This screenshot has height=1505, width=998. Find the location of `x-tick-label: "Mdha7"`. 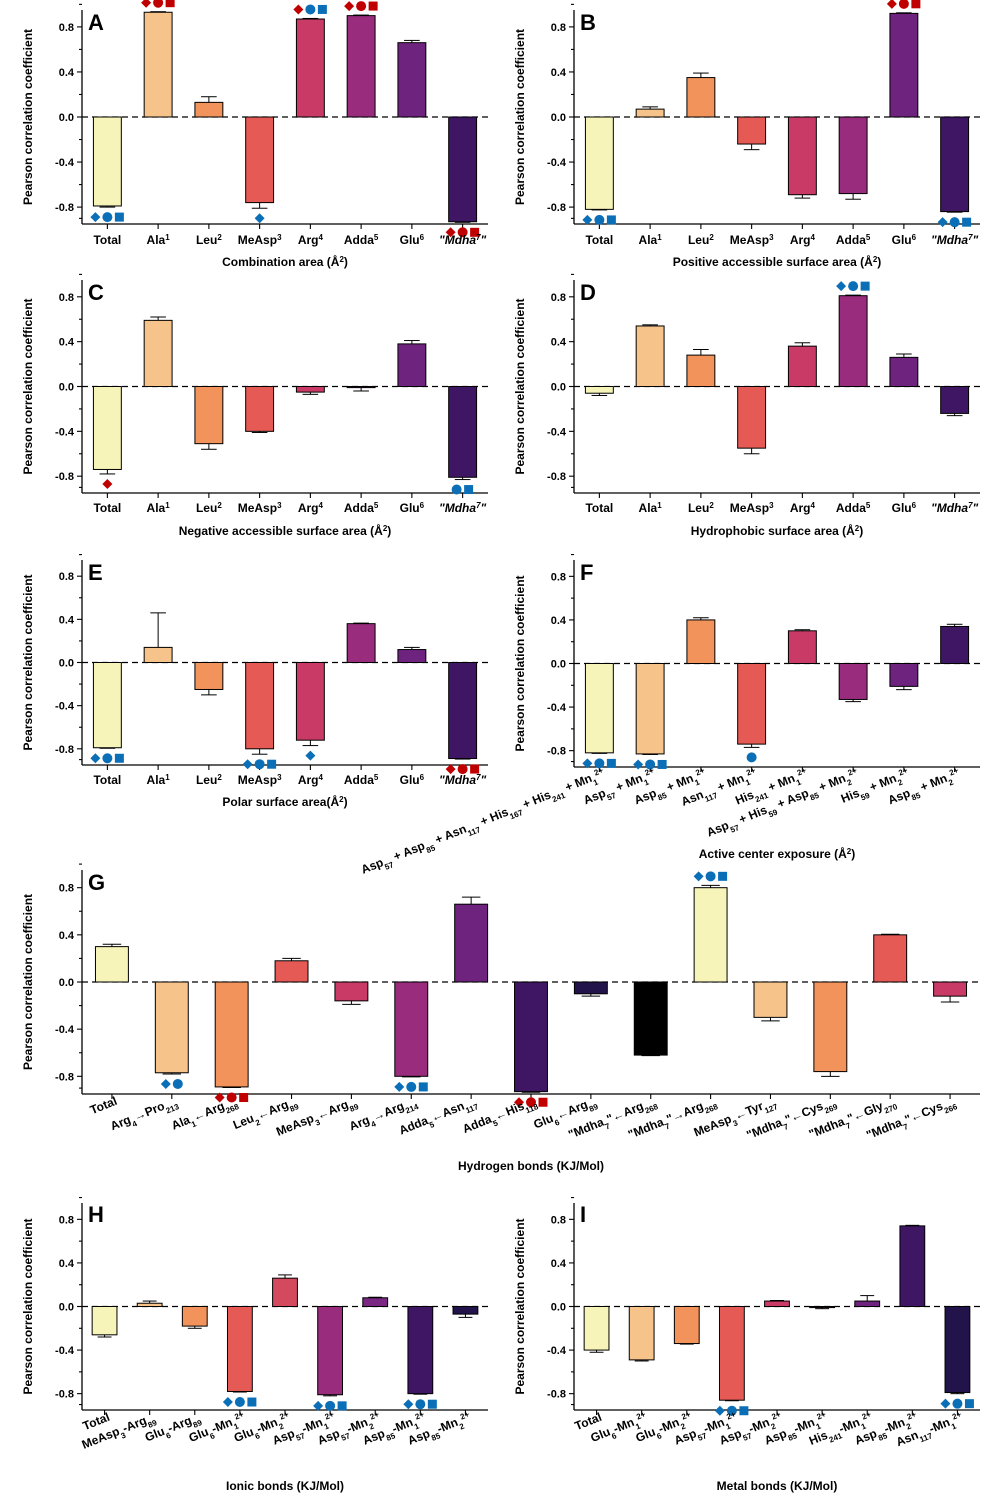

x-tick-label: "Mdha7" is located at coordinates (954, 508).